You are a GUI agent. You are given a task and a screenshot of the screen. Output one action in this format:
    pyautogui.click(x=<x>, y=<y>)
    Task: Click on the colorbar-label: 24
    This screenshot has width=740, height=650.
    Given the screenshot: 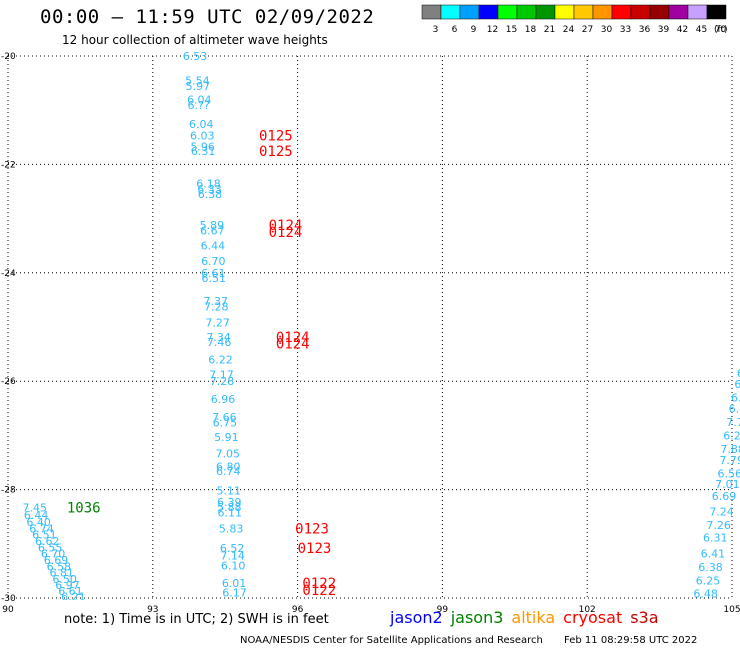 What is the action you would take?
    pyautogui.click(x=569, y=30)
    